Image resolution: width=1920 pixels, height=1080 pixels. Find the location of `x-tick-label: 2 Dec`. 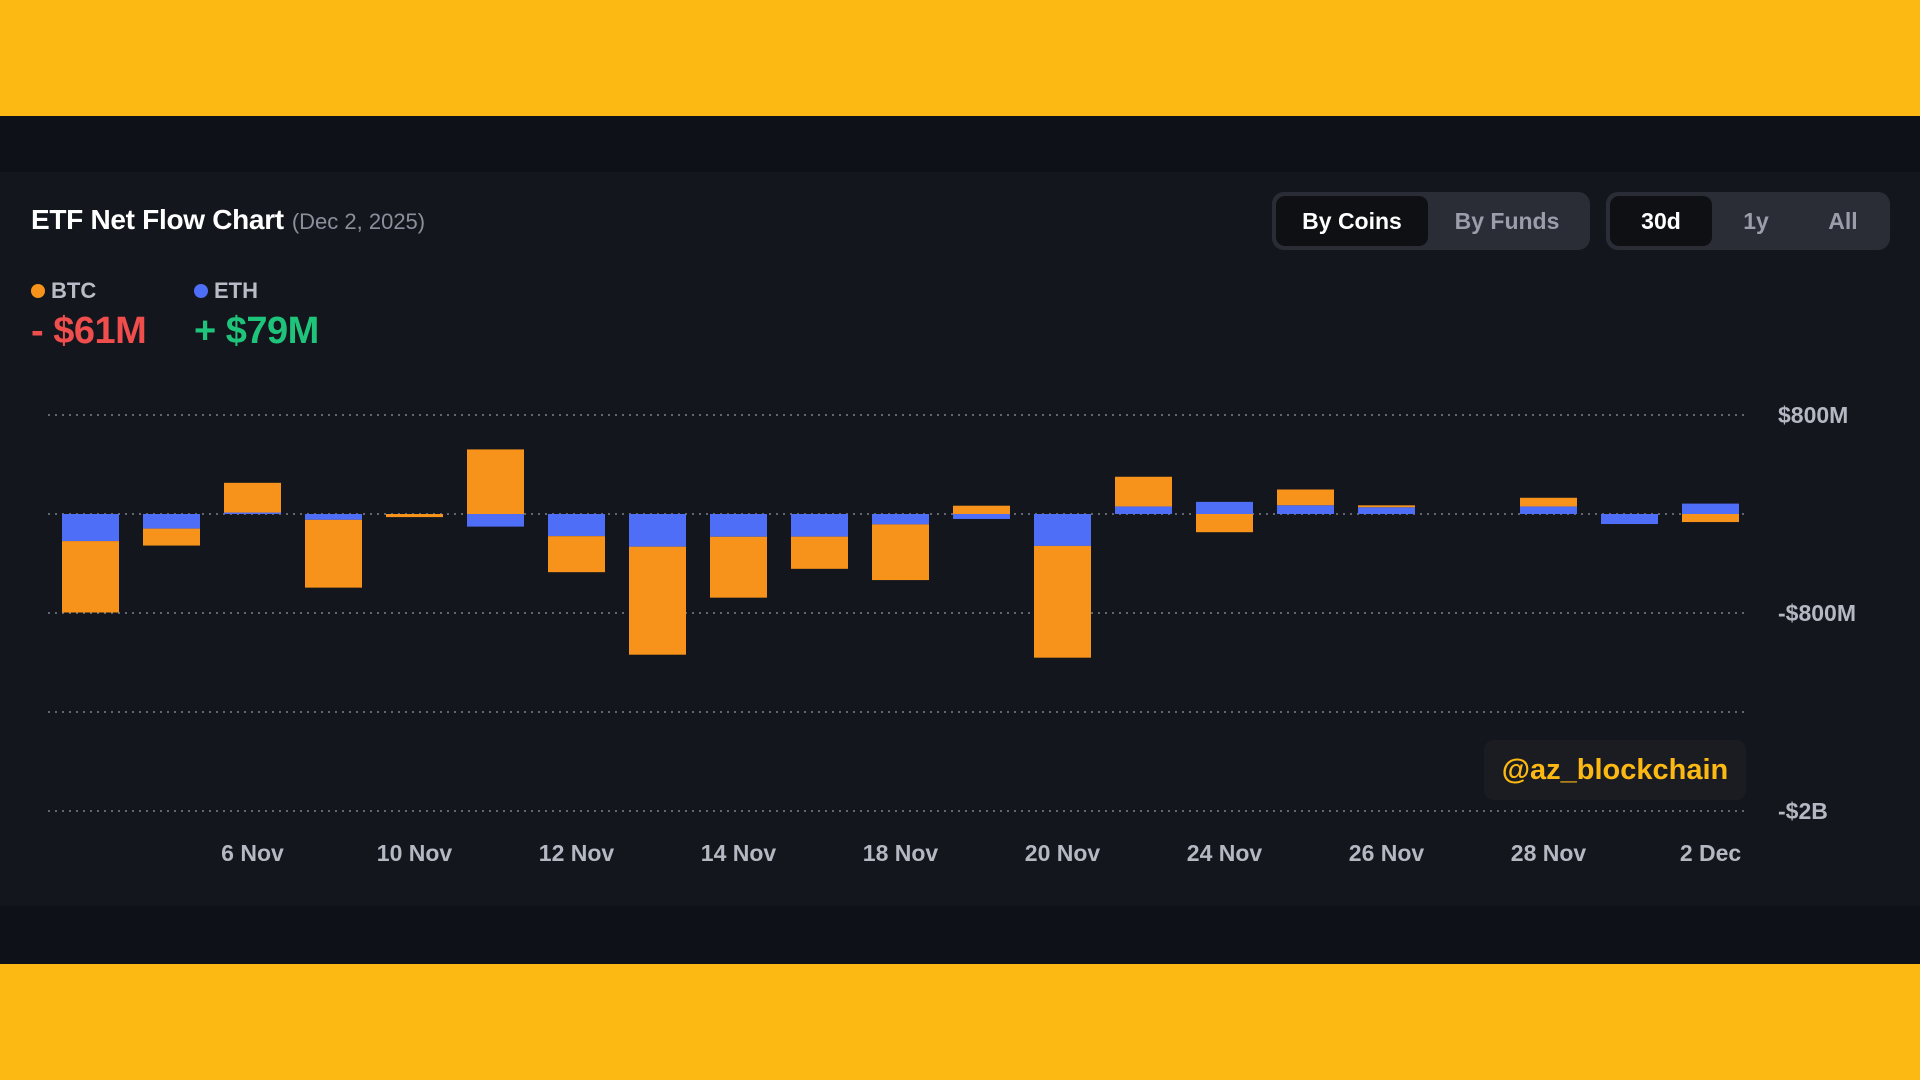

x-tick-label: 2 Dec is located at coordinates (1711, 853).